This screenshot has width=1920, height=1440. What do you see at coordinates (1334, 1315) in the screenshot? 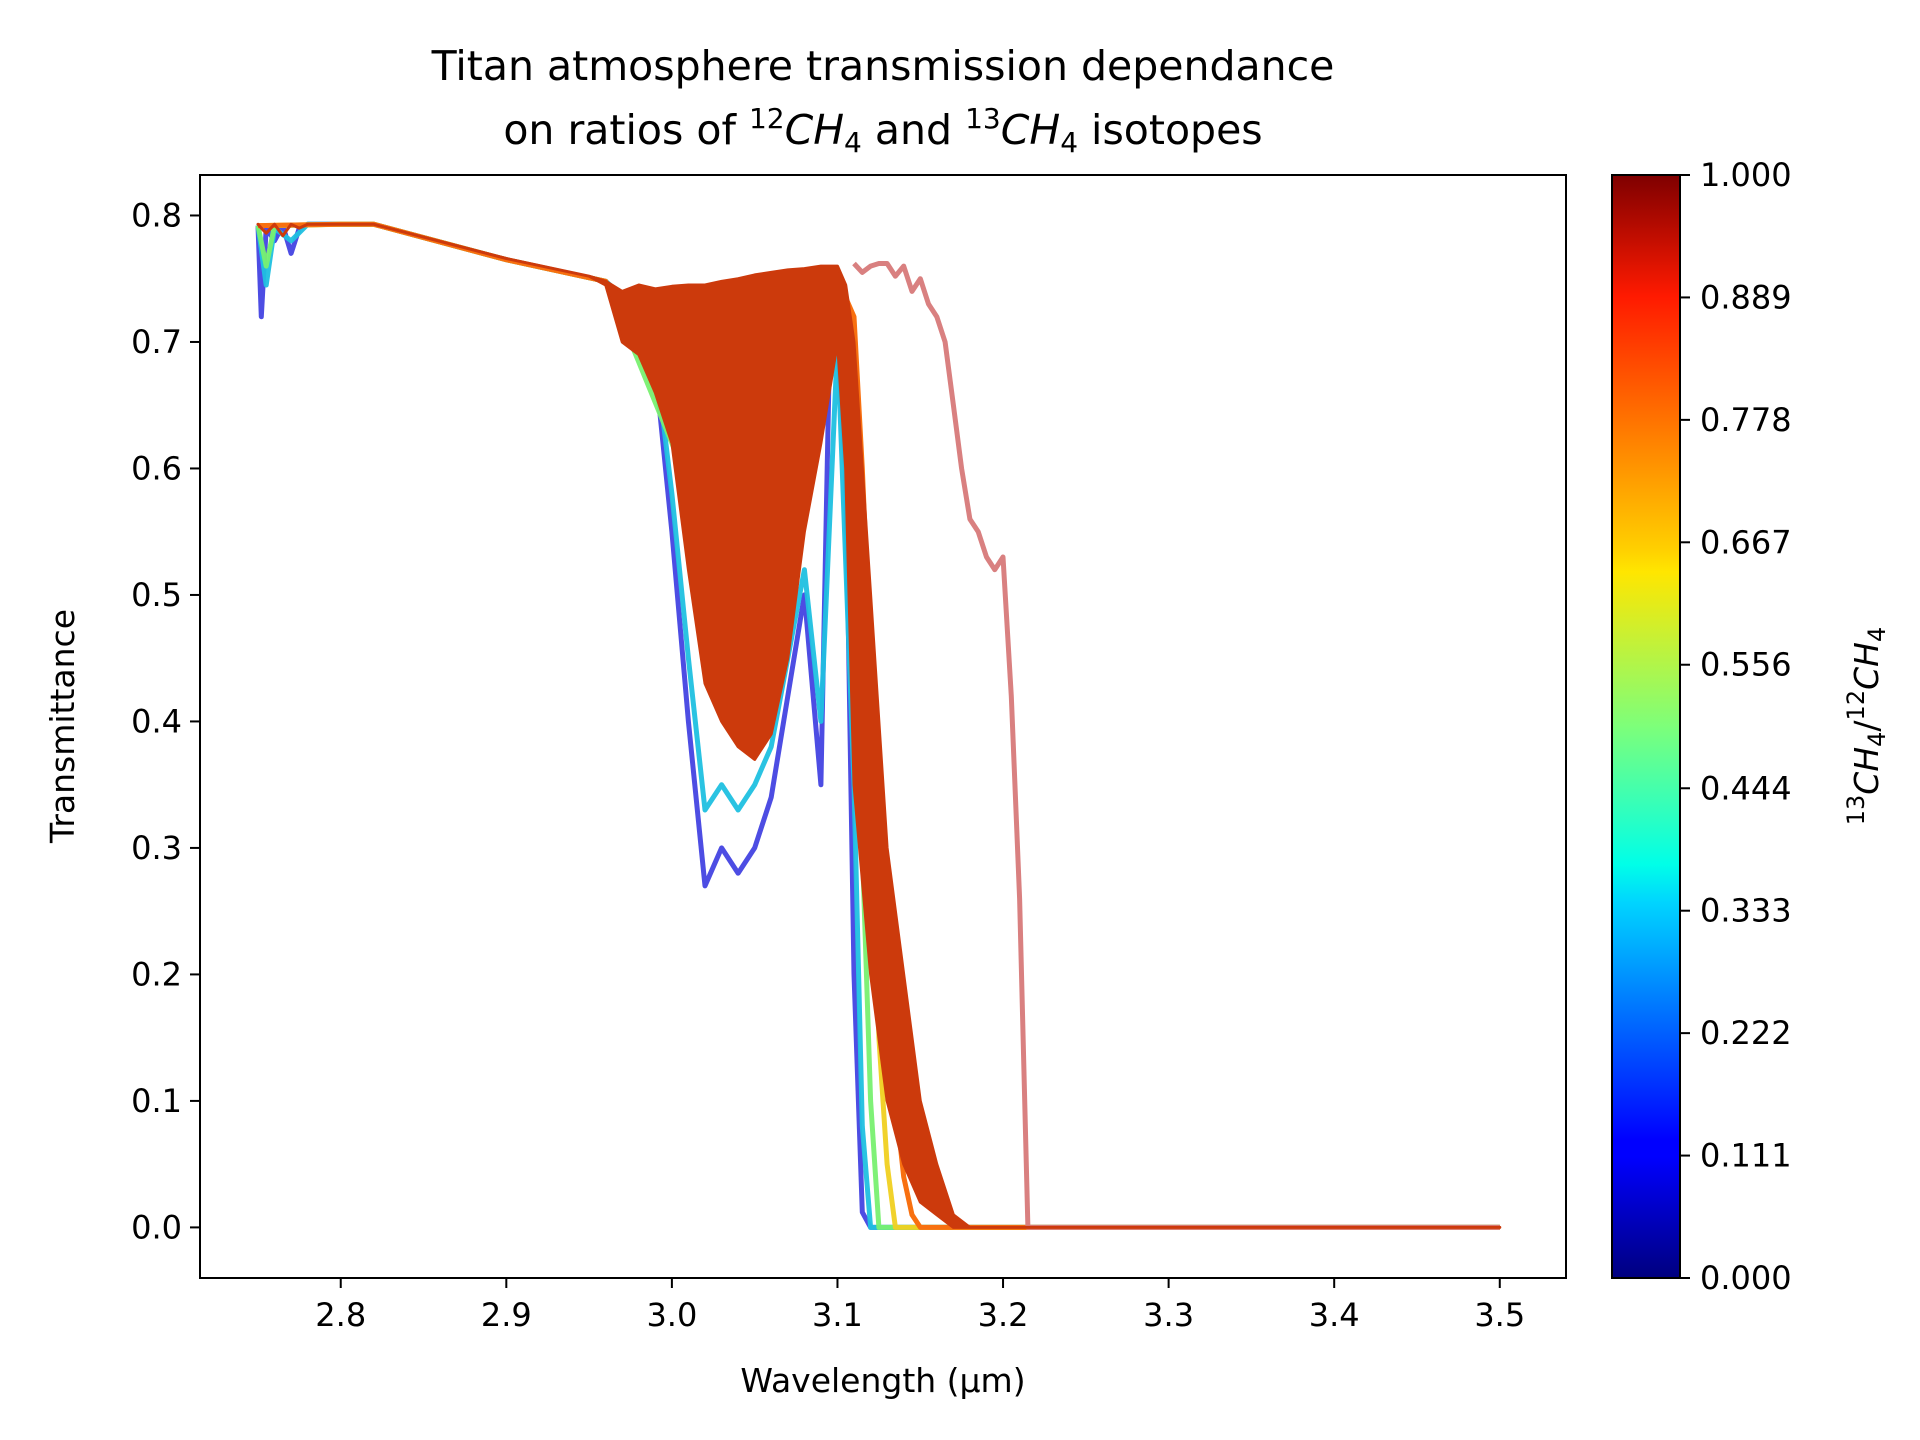
I see `x-tick-label: 3.4` at bounding box center [1334, 1315].